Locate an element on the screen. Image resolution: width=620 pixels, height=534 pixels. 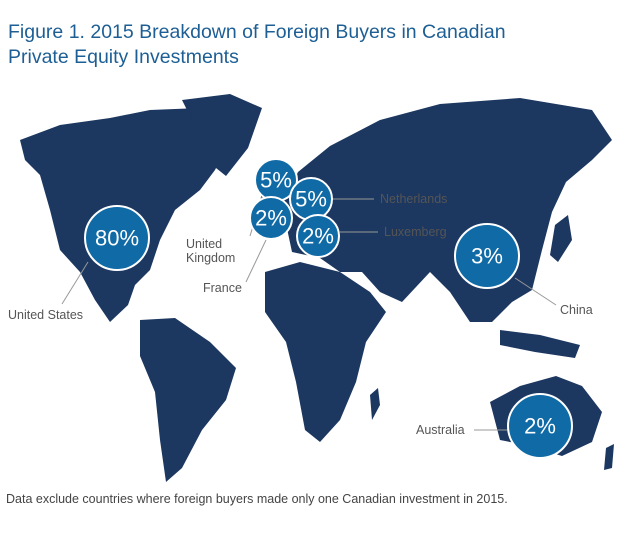
new-zealand is located at coordinates (609, 457).